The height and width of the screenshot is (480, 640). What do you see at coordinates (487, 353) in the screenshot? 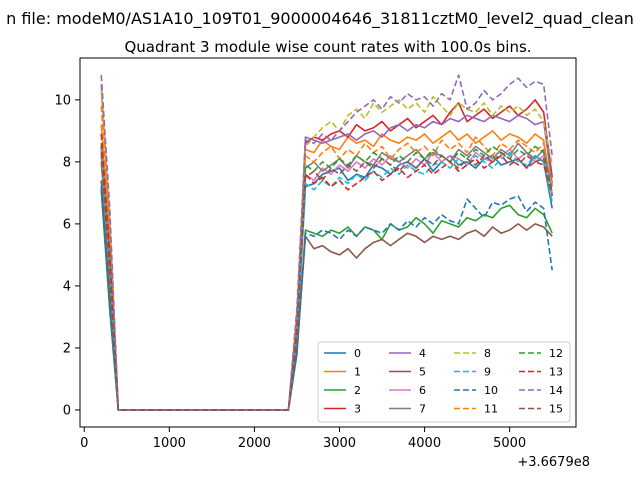
I see `legend-label-8: 8` at bounding box center [487, 353].